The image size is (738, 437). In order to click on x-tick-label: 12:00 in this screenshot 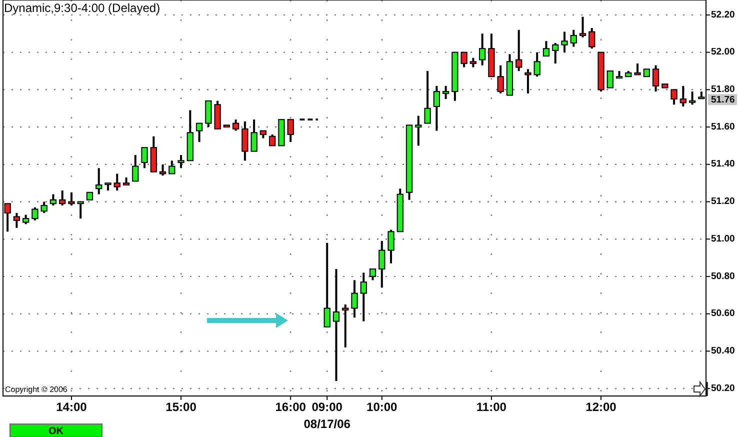, I will do `click(601, 407)`.